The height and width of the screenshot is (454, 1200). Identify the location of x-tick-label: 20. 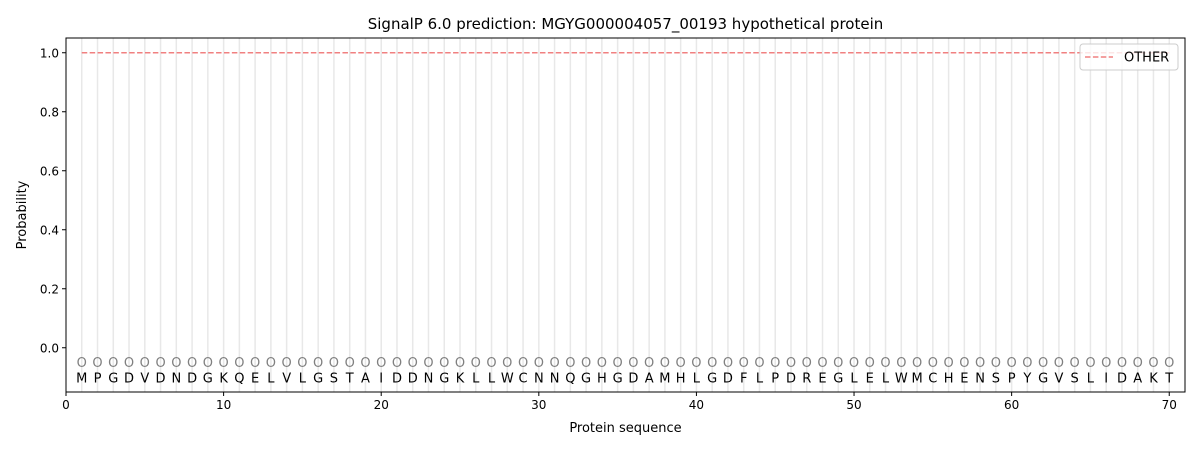
(381, 405).